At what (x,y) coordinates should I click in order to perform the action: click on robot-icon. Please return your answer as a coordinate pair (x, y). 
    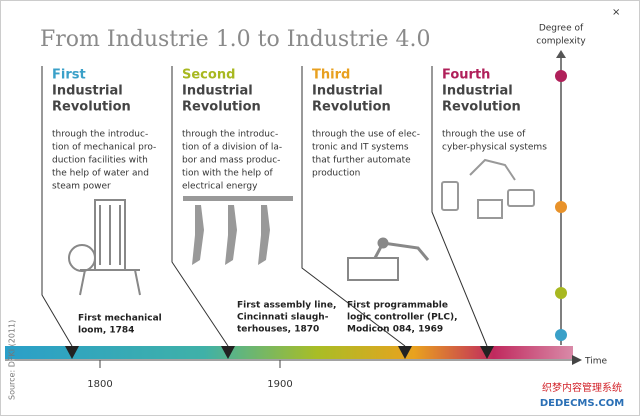
    Looking at the image, I should click on (388, 259).